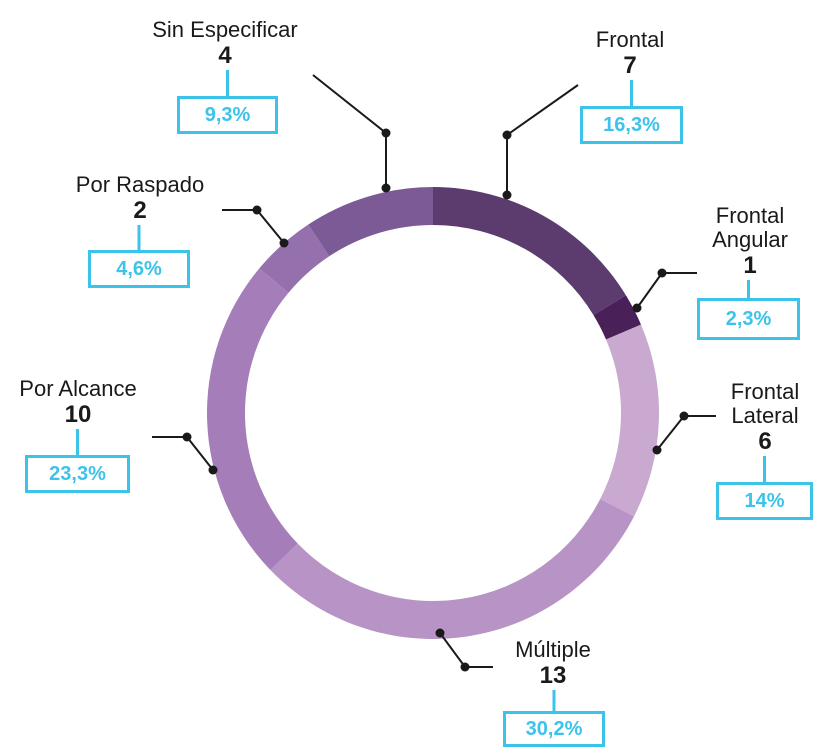  What do you see at coordinates (765, 403) in the screenshot?
I see `category-name: Frontal Lateral` at bounding box center [765, 403].